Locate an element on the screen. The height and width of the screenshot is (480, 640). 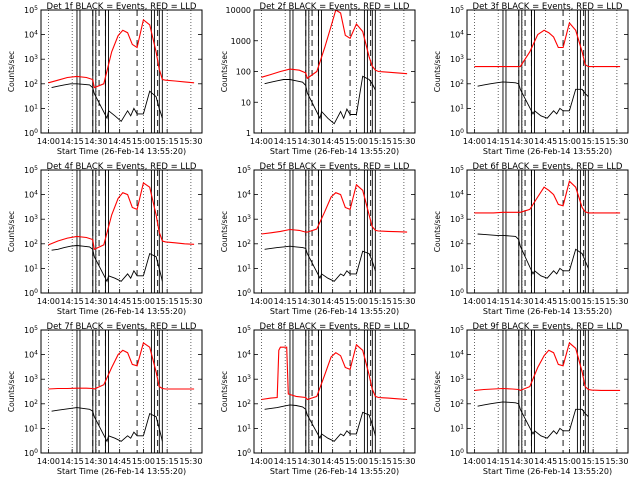
panel-title: Det 3f BLACK = Events, RED = LLD is located at coordinates (548, 7).